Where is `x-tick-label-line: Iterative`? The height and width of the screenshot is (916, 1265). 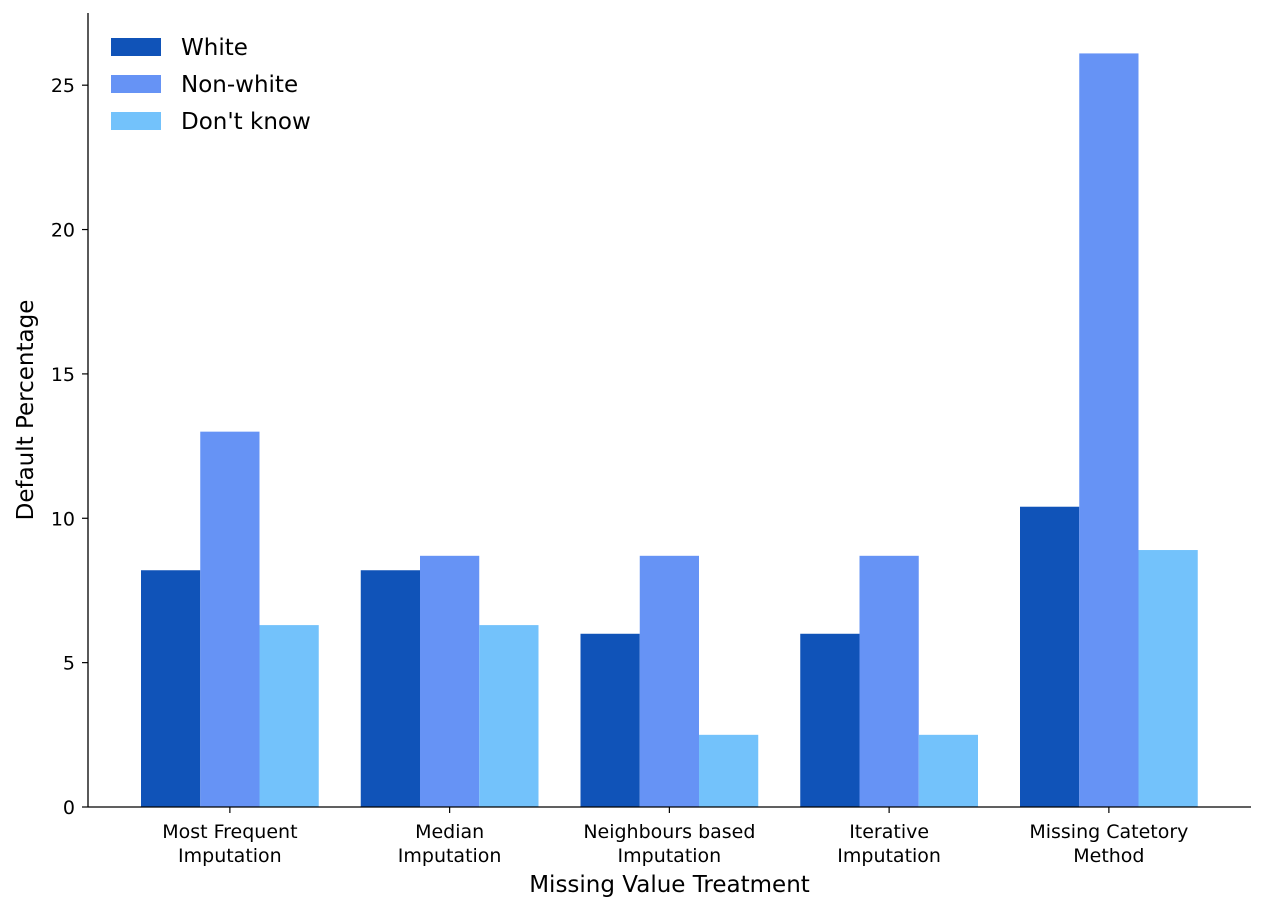 x-tick-label-line: Iterative is located at coordinates (889, 832).